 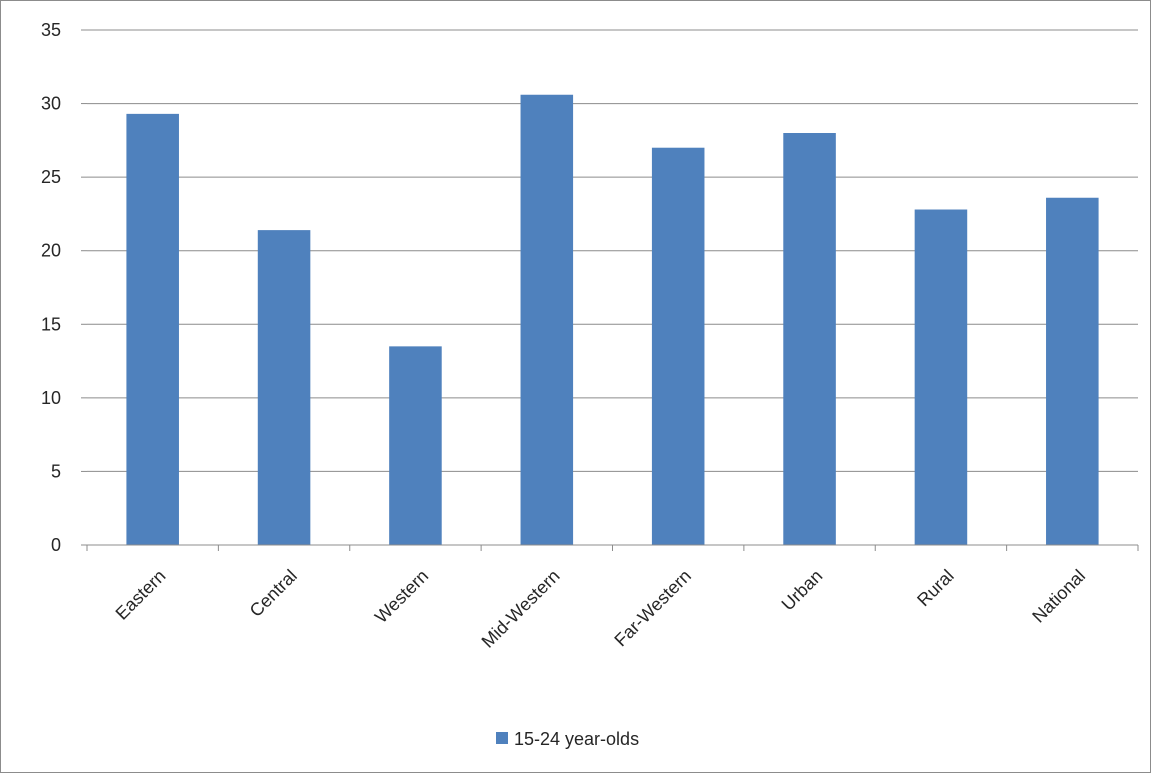 What do you see at coordinates (678, 346) in the screenshot?
I see `bar-far-western` at bounding box center [678, 346].